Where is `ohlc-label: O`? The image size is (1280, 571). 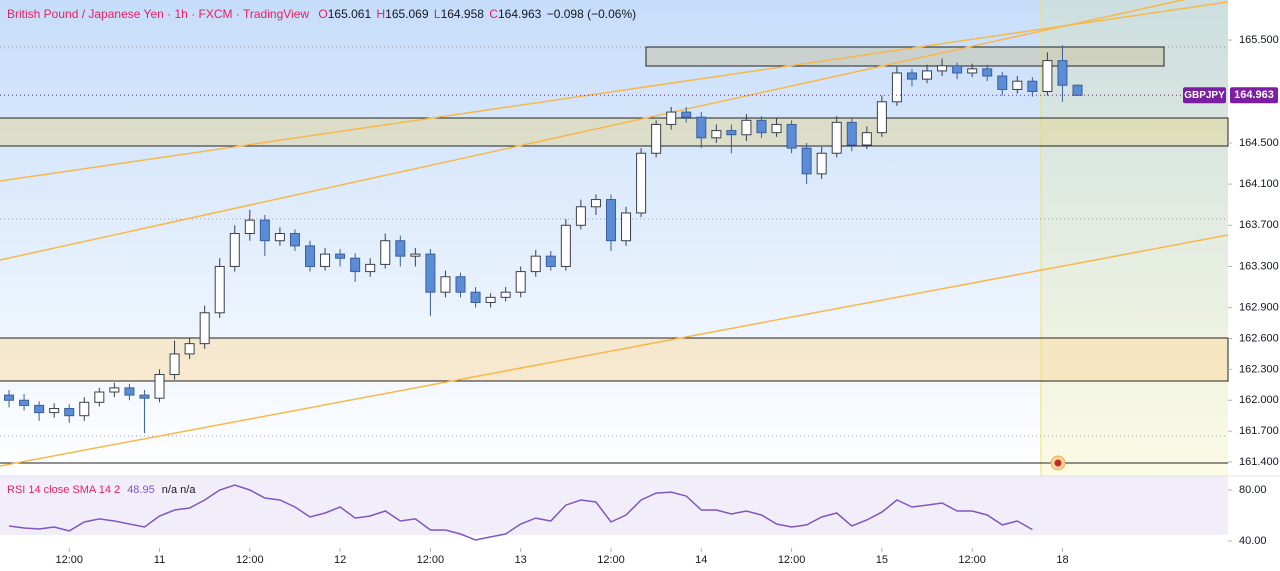 ohlc-label: O is located at coordinates (322, 14).